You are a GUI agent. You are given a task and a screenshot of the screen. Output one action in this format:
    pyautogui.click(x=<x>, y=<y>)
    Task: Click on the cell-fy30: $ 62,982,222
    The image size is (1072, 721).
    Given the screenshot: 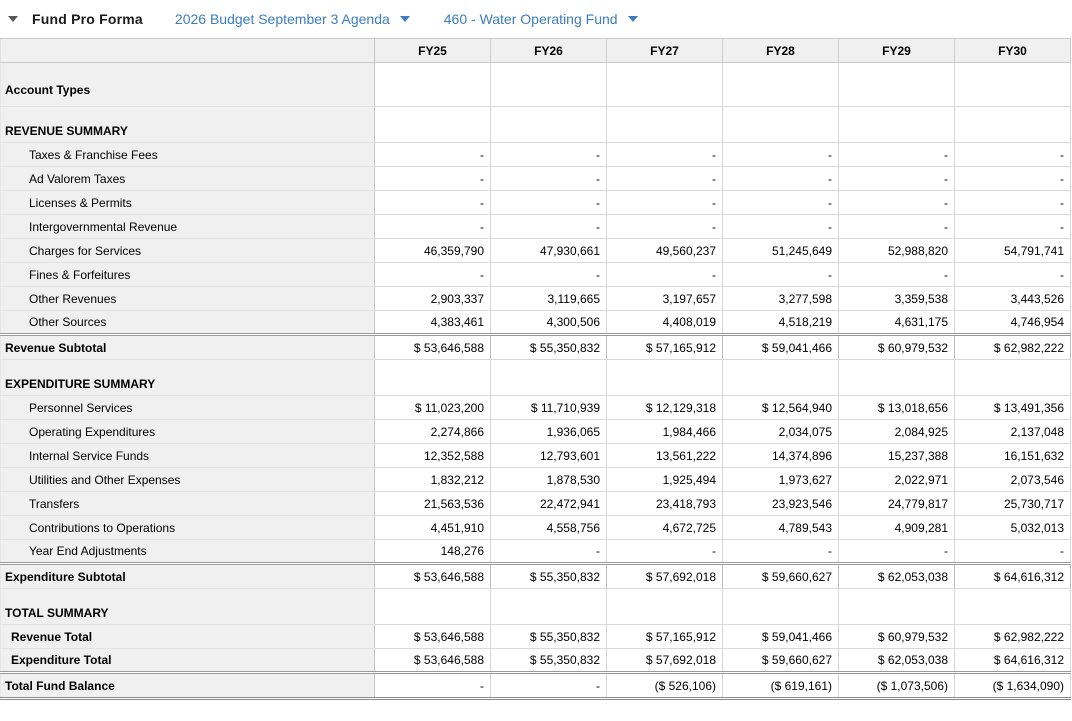 What is the action you would take?
    pyautogui.click(x=1012, y=636)
    